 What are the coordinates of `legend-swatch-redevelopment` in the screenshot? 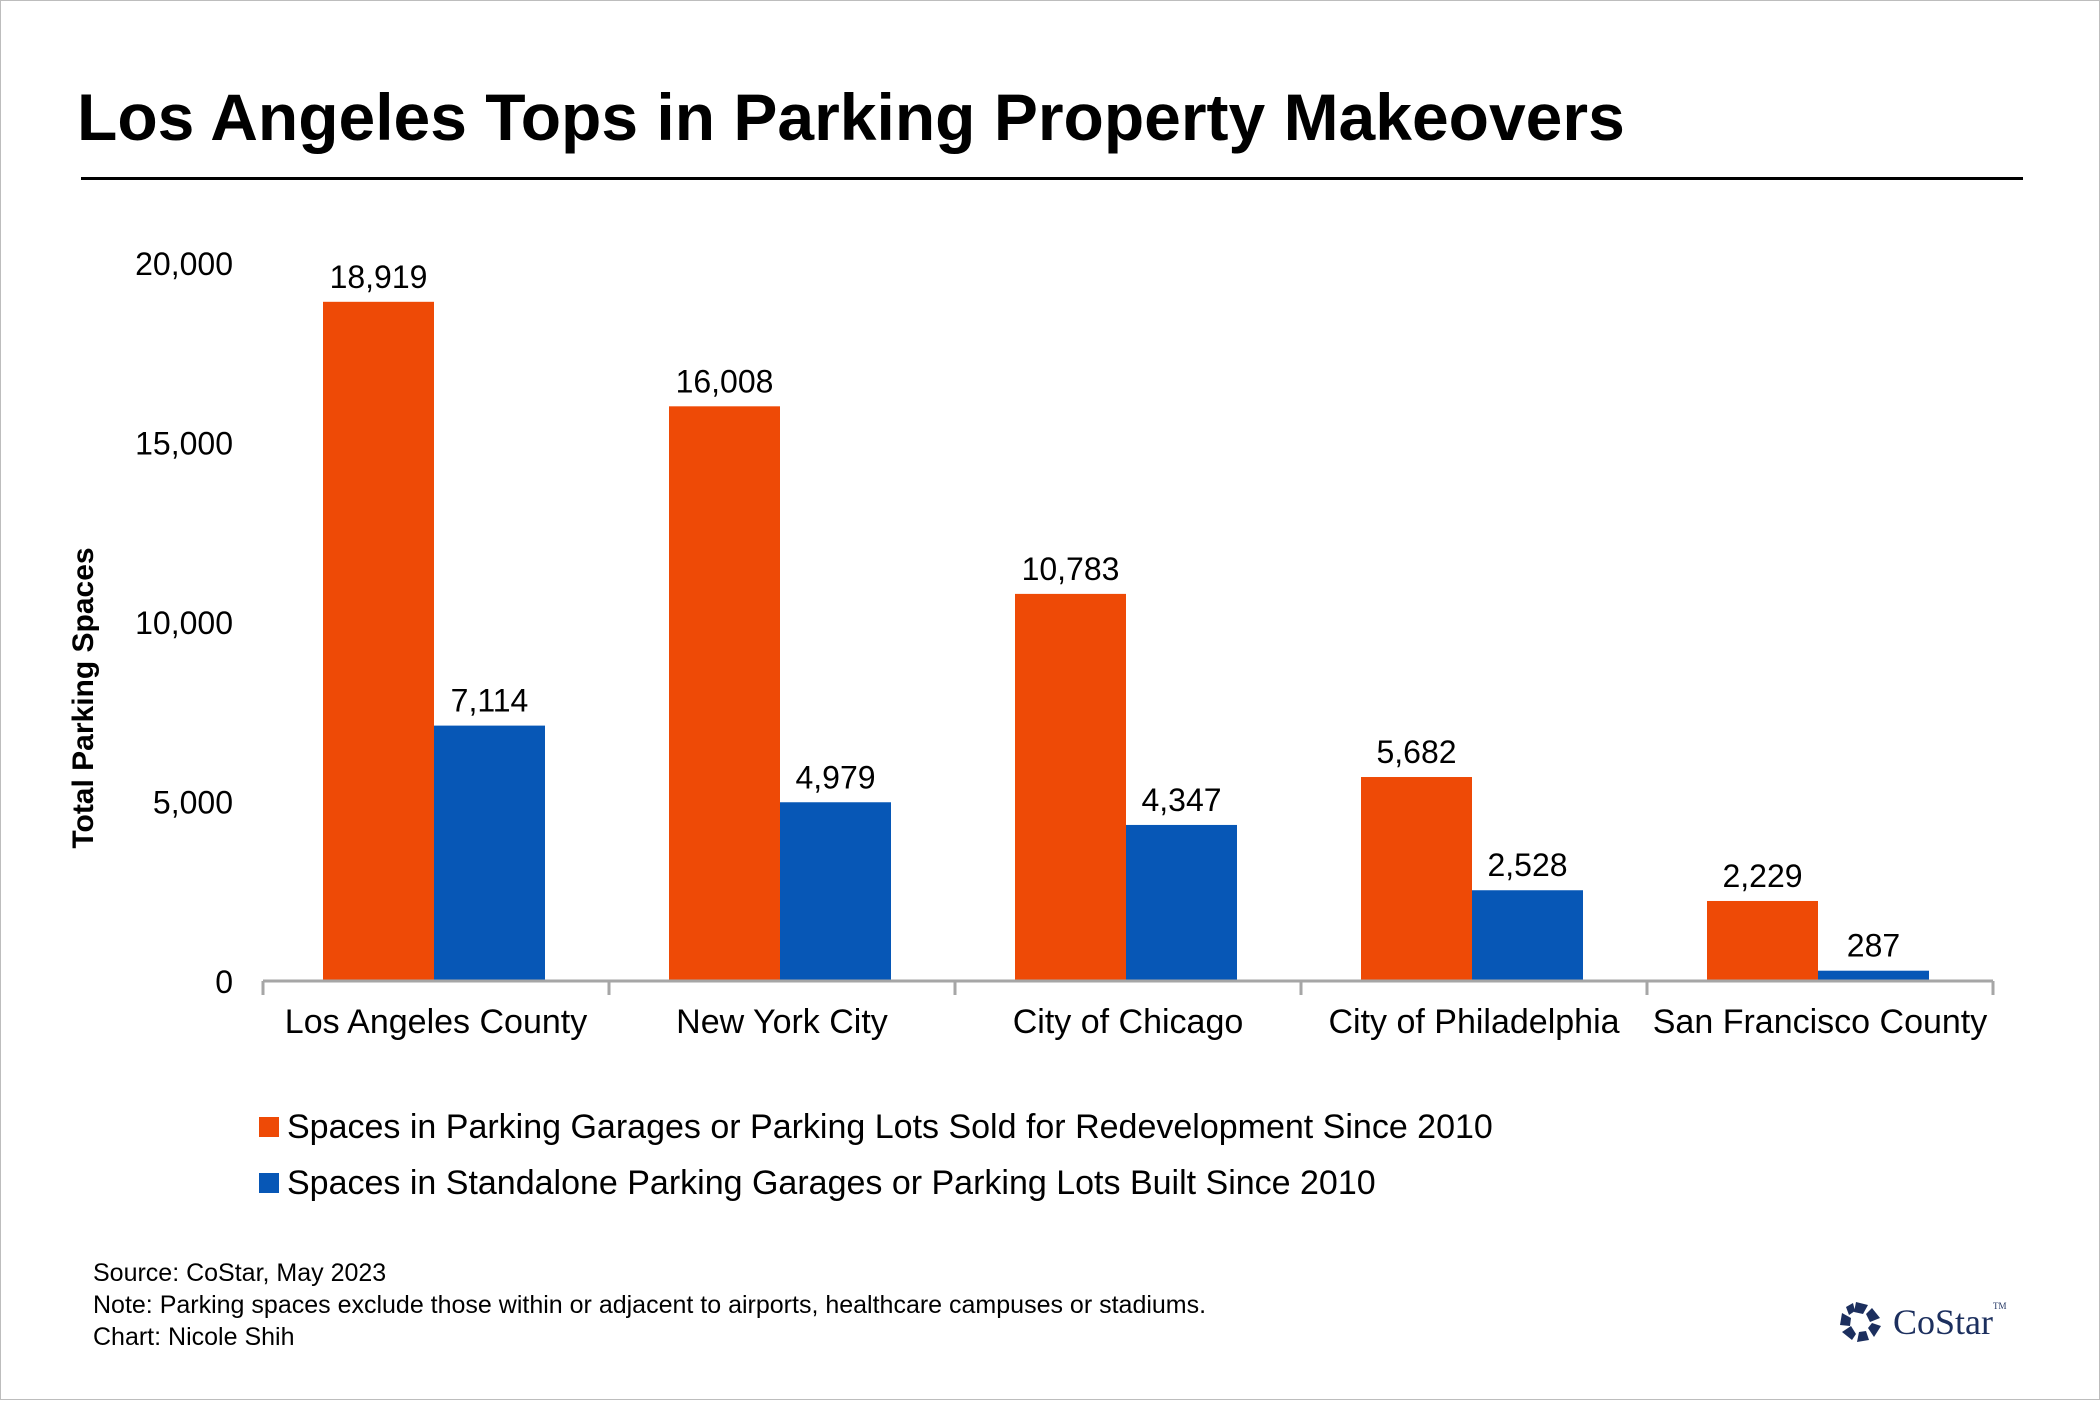 It's located at (269, 1127).